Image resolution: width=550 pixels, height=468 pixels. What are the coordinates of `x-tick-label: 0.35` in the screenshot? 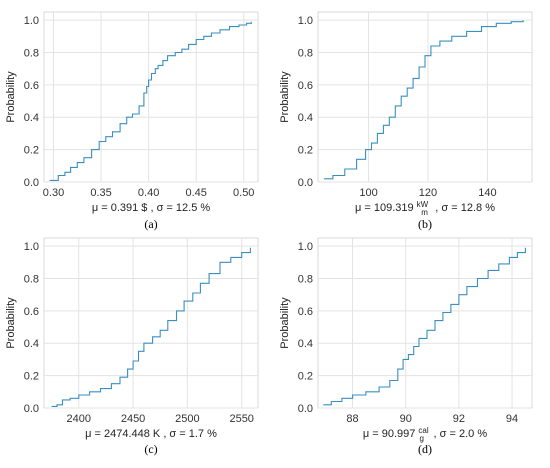 It's located at (100, 193).